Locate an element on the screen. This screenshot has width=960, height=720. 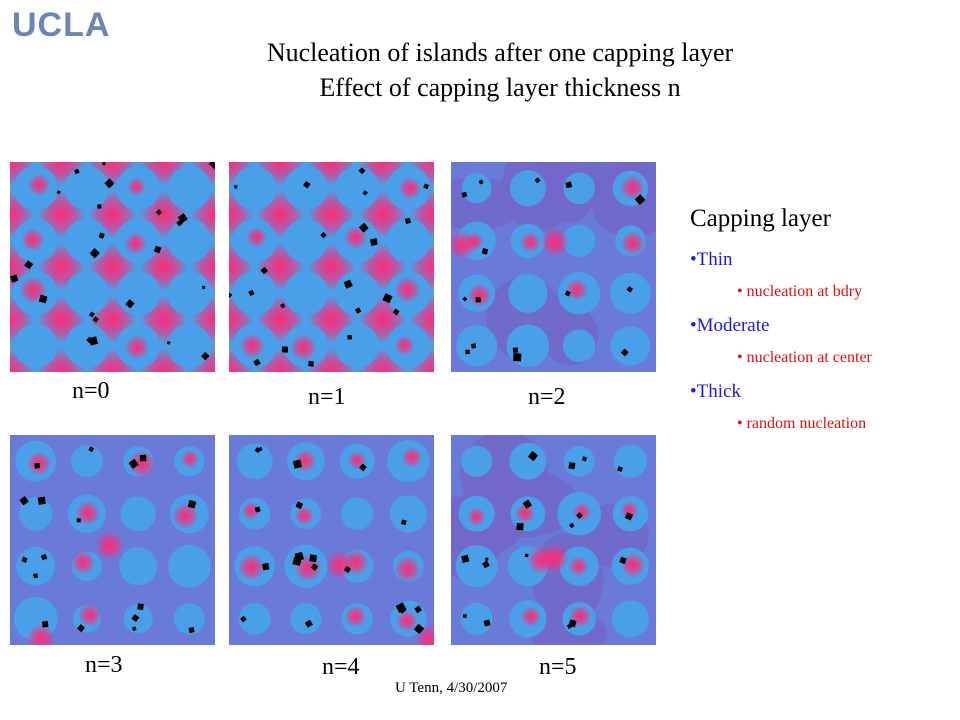
panel-label-n1: n=1 is located at coordinates (327, 397).